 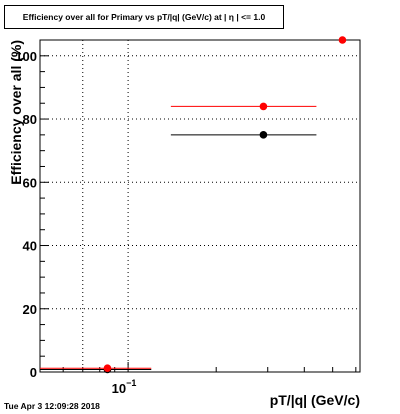 What do you see at coordinates (16, 112) in the screenshot?
I see `y-axis-label: Efficiency over all (%)` at bounding box center [16, 112].